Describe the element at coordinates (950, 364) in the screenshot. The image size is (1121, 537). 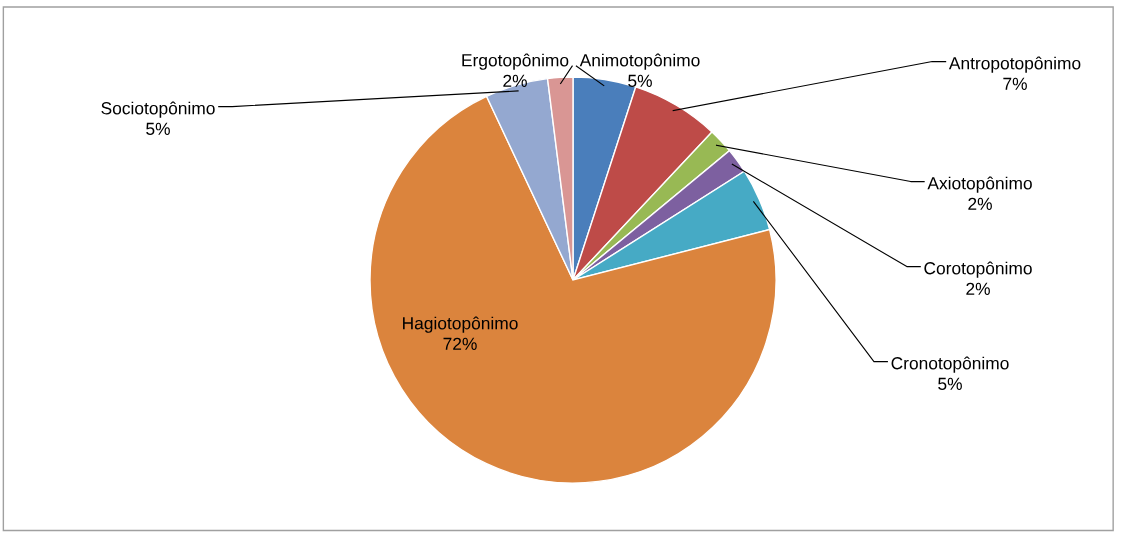
I see `slice-label: Cronotopônimo` at that location.